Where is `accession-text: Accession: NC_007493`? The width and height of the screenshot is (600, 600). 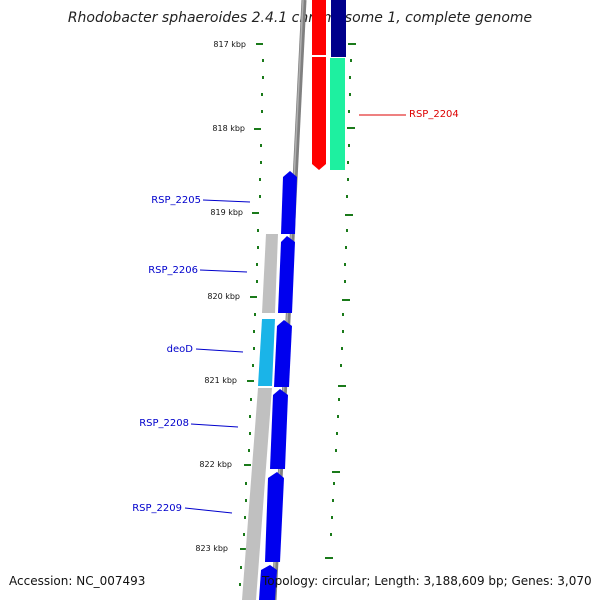 accession-text: Accession: NC_007493 is located at coordinates (77, 581).